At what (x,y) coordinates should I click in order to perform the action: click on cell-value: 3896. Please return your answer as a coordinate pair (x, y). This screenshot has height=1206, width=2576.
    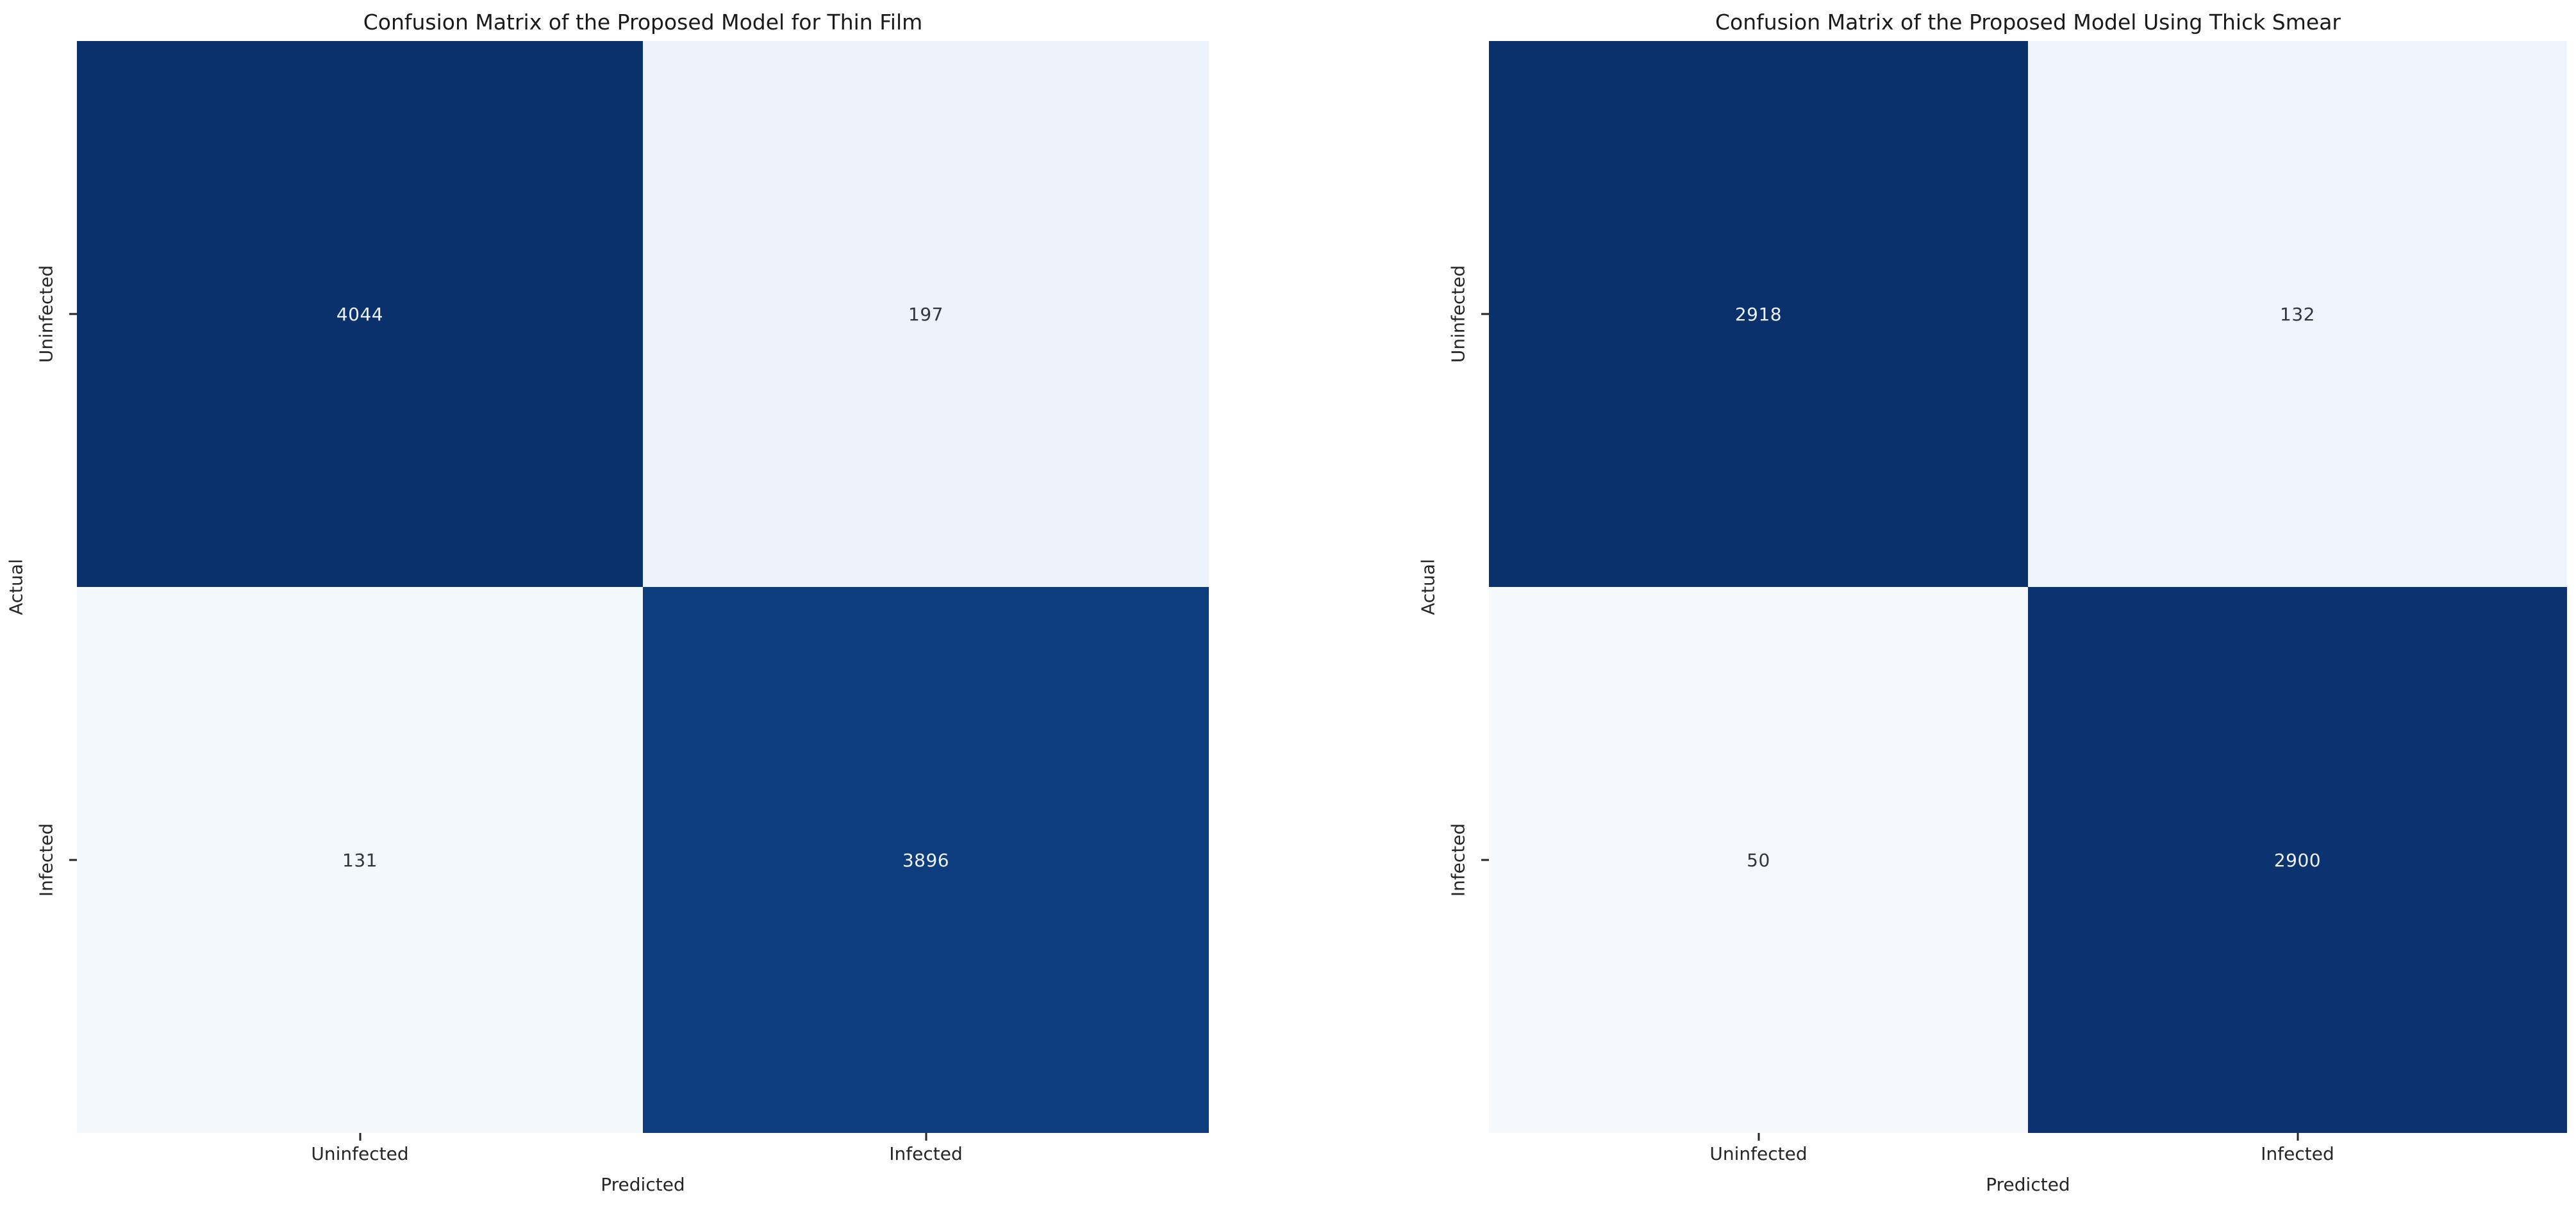
    Looking at the image, I should click on (926, 860).